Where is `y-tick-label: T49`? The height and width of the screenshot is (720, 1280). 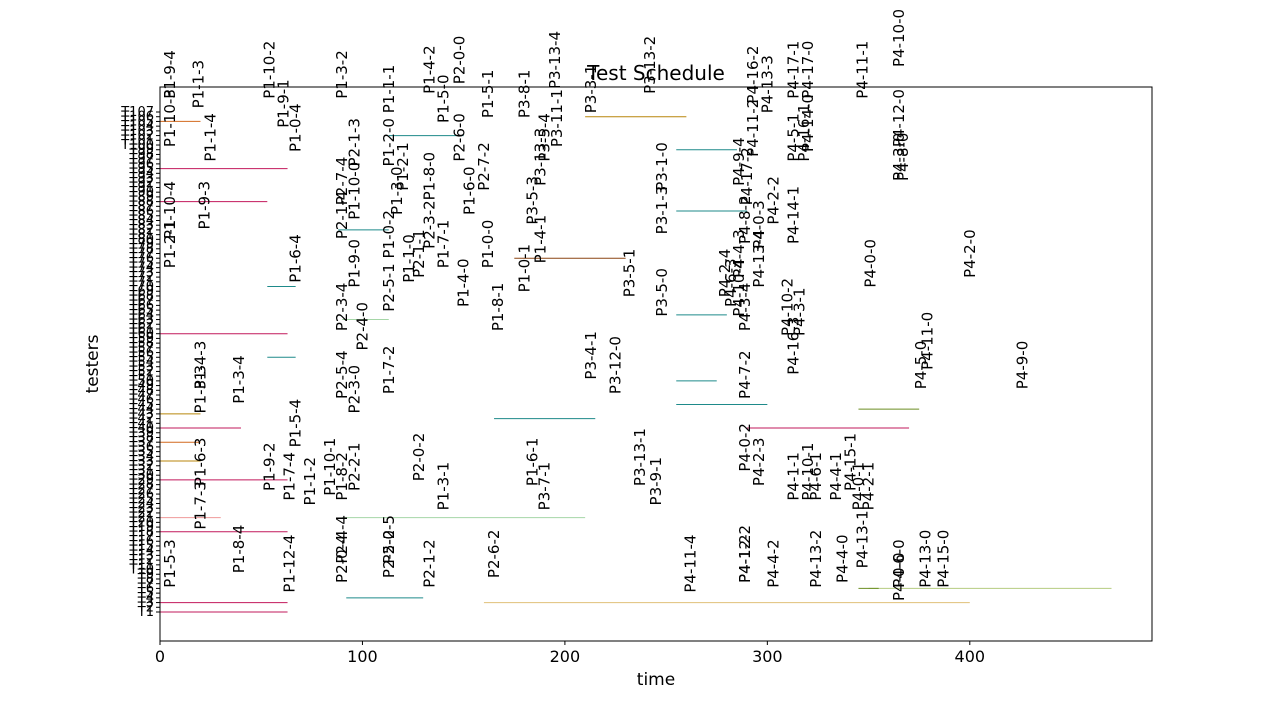 y-tick-label: T49 is located at coordinates (141, 386).